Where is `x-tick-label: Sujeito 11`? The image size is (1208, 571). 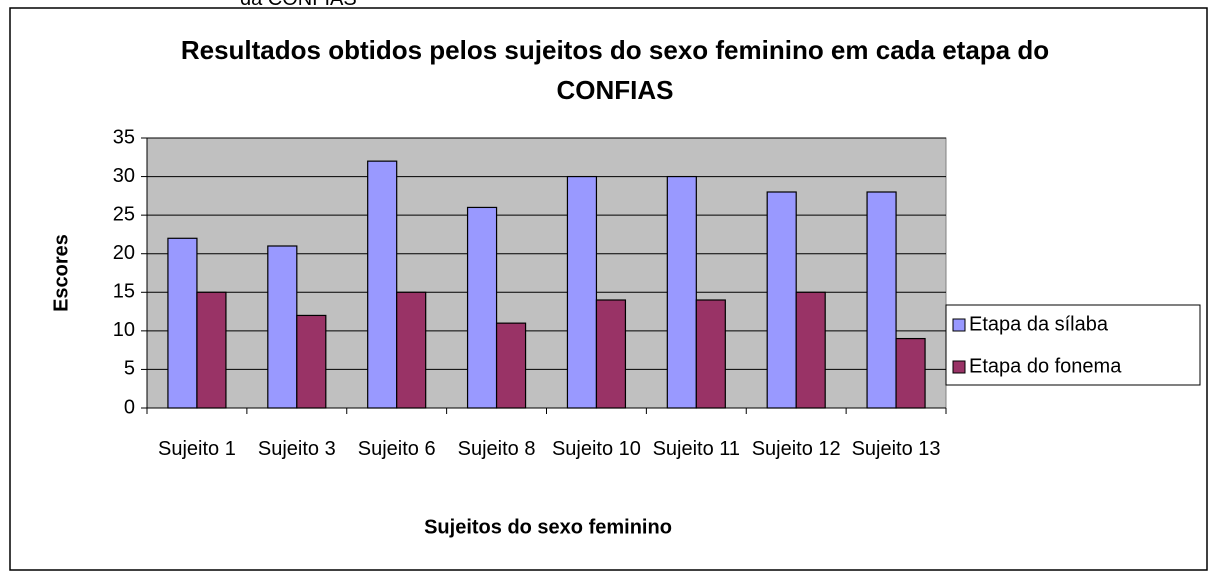
x-tick-label: Sujeito 11 is located at coordinates (696, 449).